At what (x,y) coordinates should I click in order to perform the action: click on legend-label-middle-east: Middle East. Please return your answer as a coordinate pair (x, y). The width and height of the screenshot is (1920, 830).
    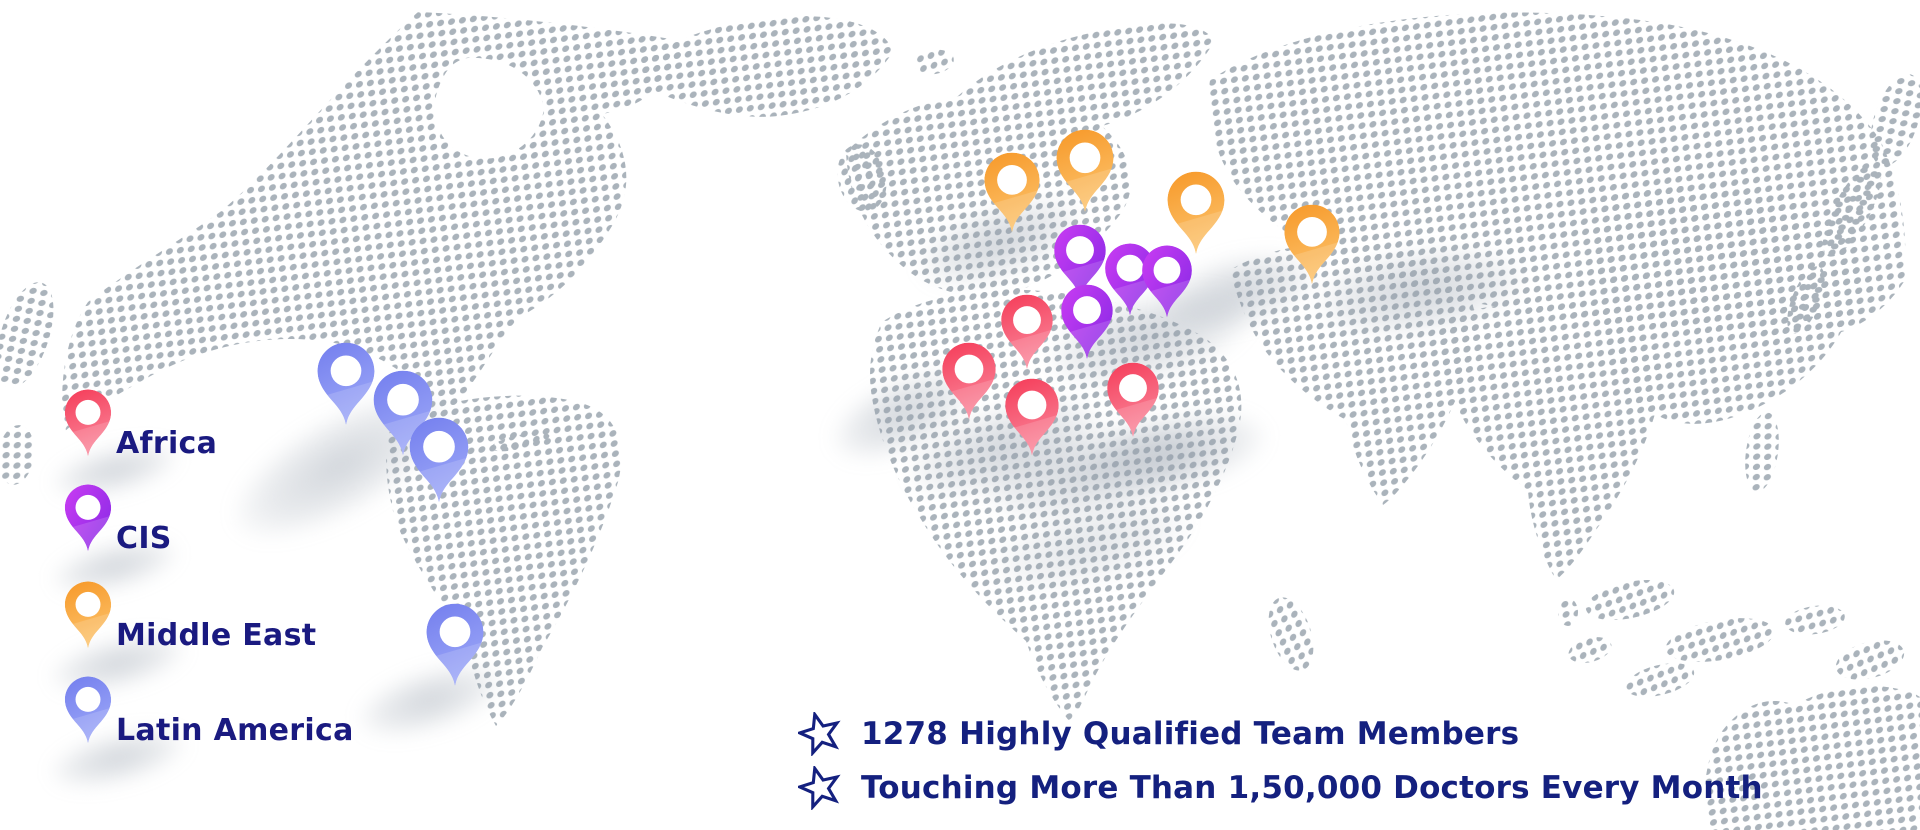
    Looking at the image, I should click on (216, 635).